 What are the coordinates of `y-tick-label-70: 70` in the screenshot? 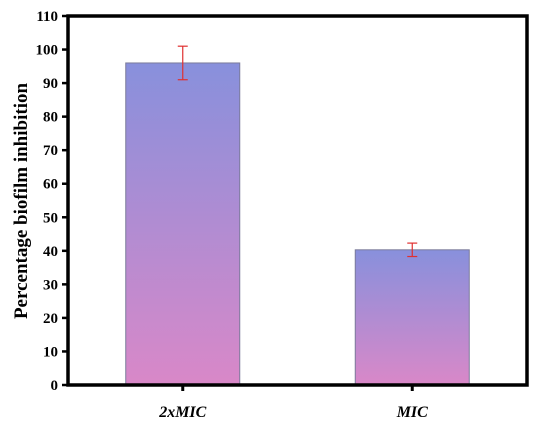 It's located at (50, 151).